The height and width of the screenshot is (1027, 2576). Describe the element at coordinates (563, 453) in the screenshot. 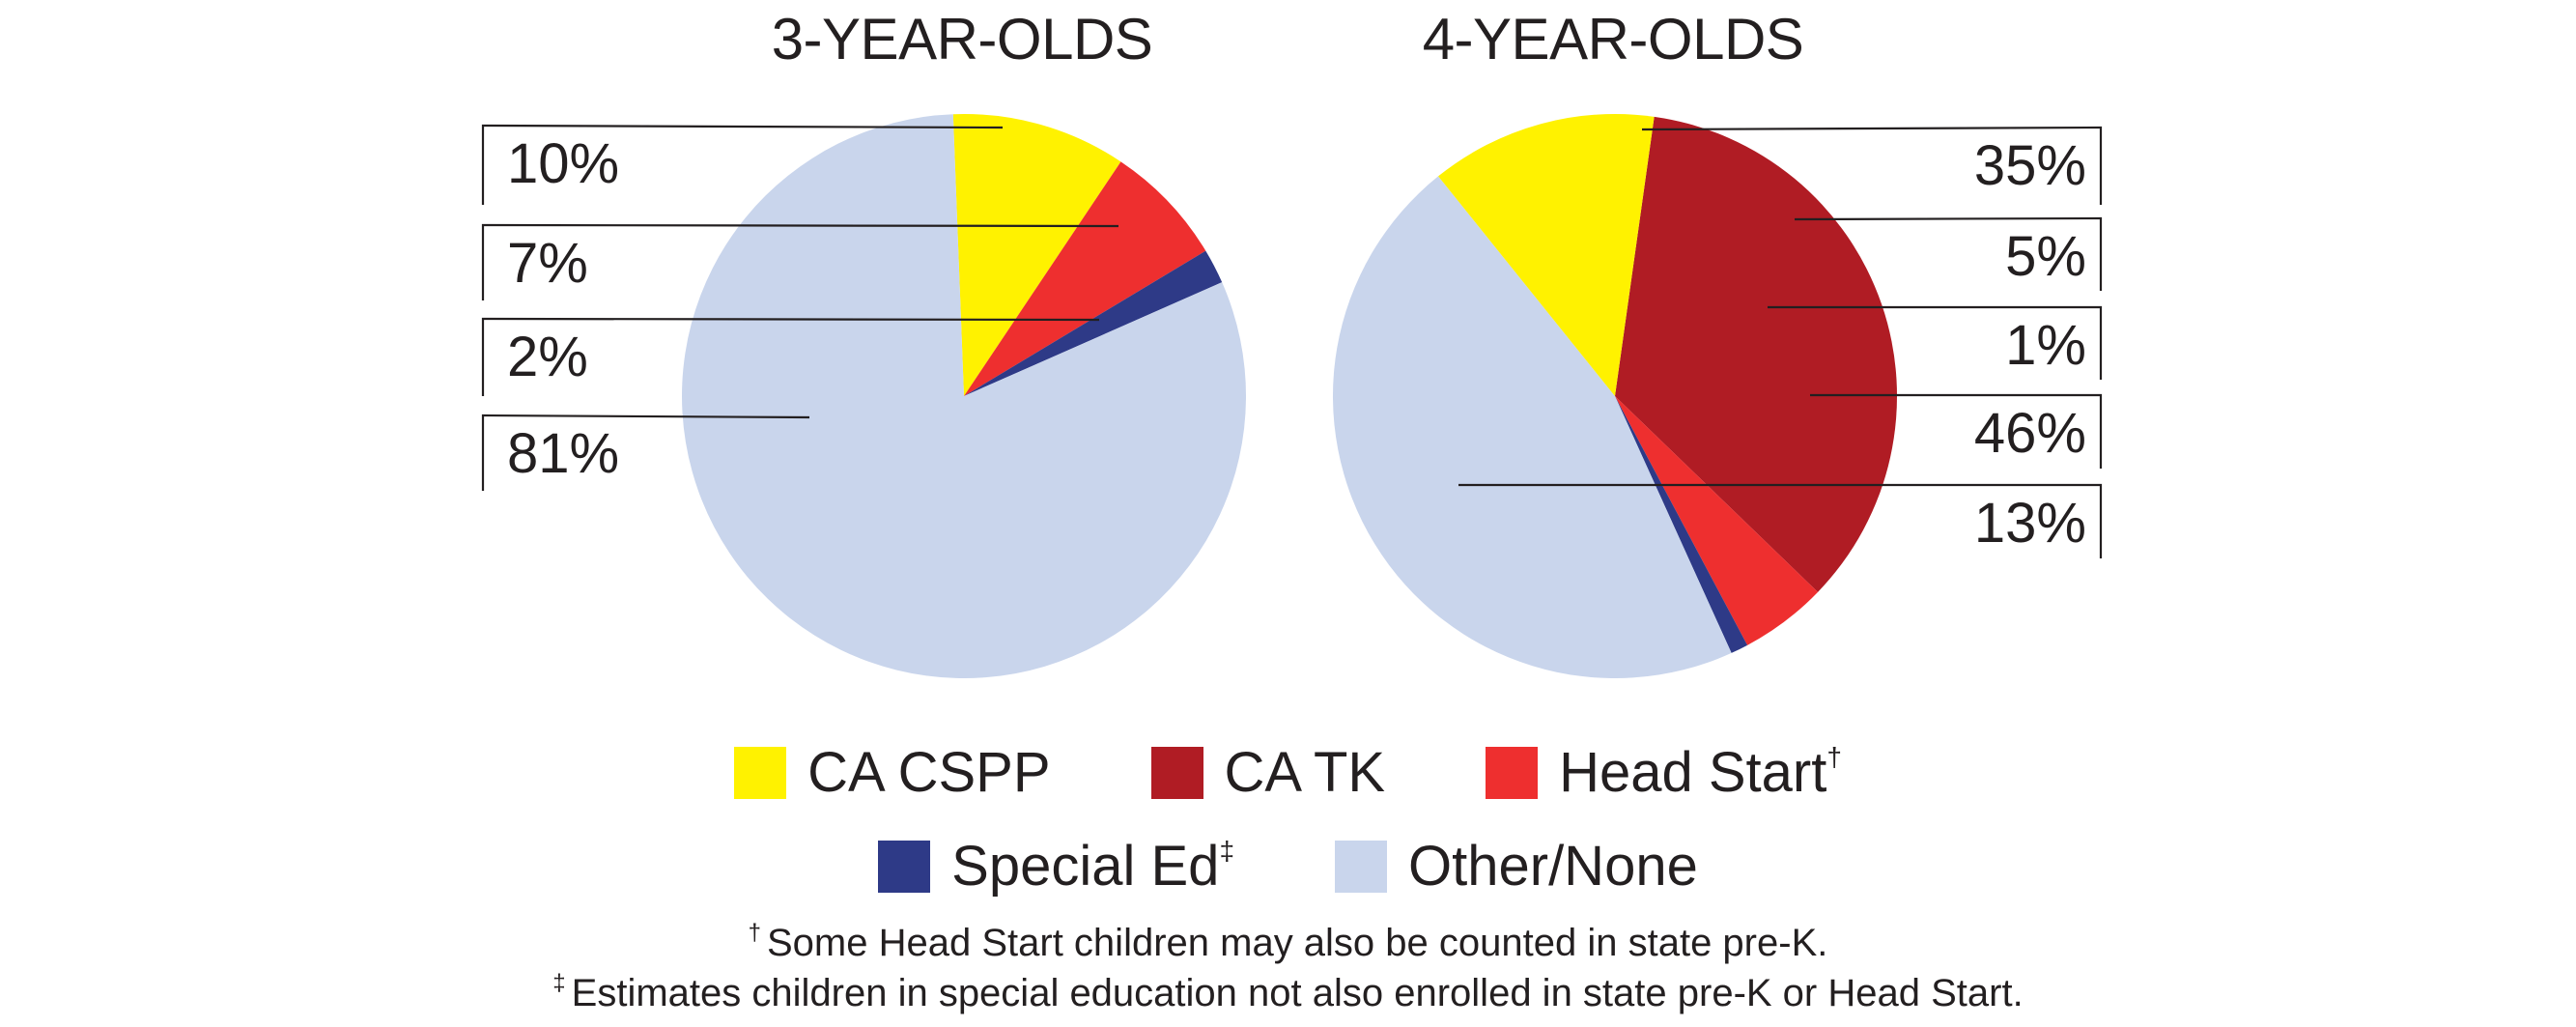

I see `data-label-3-other-none: 81%` at that location.